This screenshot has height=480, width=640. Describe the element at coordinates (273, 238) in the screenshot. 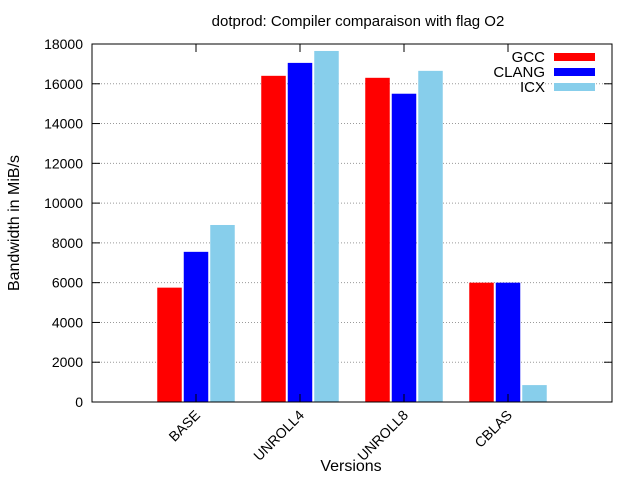

I see `bar-gcc-unroll4` at that location.